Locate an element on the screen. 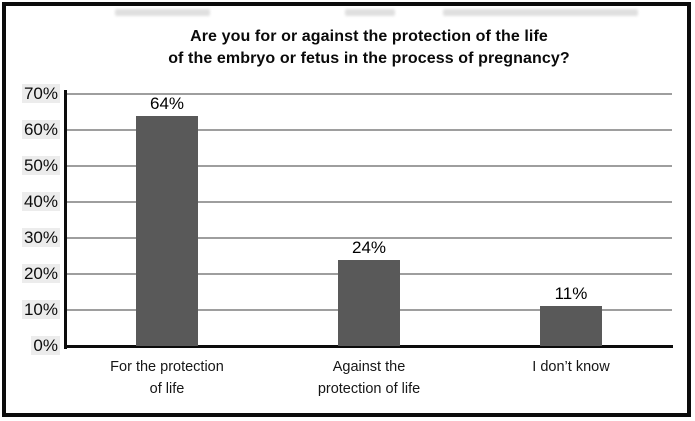 This screenshot has width=695, height=421. y-tick-label-10: 10% is located at coordinates (40, 309).